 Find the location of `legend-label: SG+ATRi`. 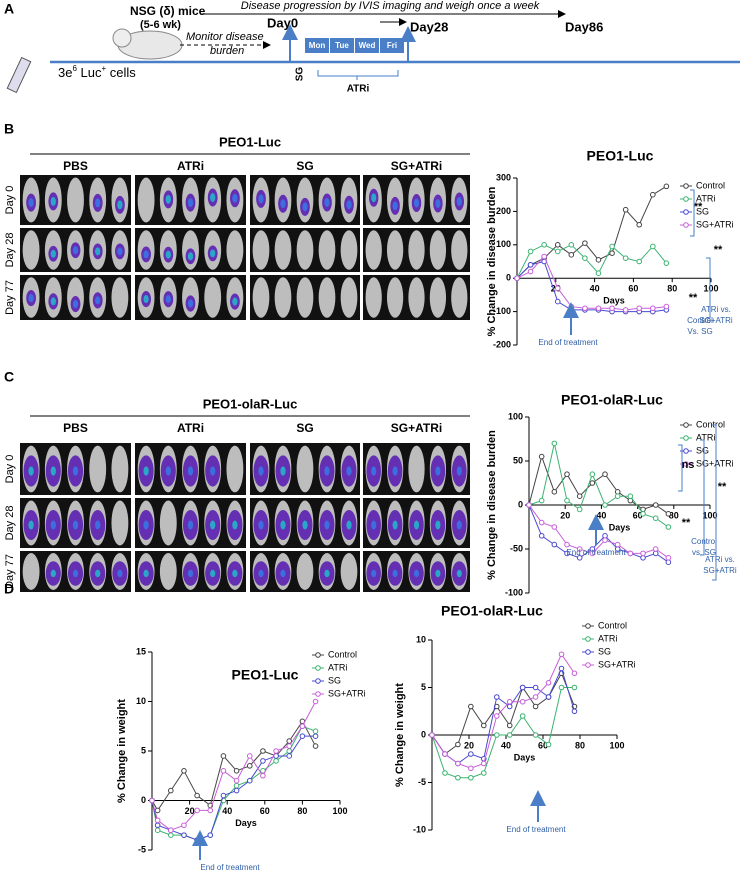

legend-label: SG+ATRi is located at coordinates (347, 693).